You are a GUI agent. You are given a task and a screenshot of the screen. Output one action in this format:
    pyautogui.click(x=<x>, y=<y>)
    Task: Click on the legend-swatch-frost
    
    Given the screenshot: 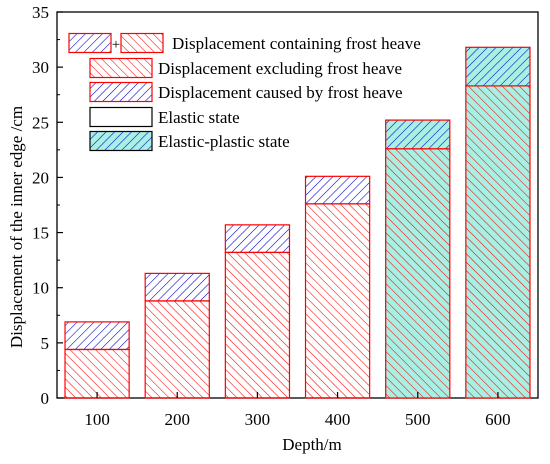 What is the action you would take?
    pyautogui.click(x=121, y=92)
    